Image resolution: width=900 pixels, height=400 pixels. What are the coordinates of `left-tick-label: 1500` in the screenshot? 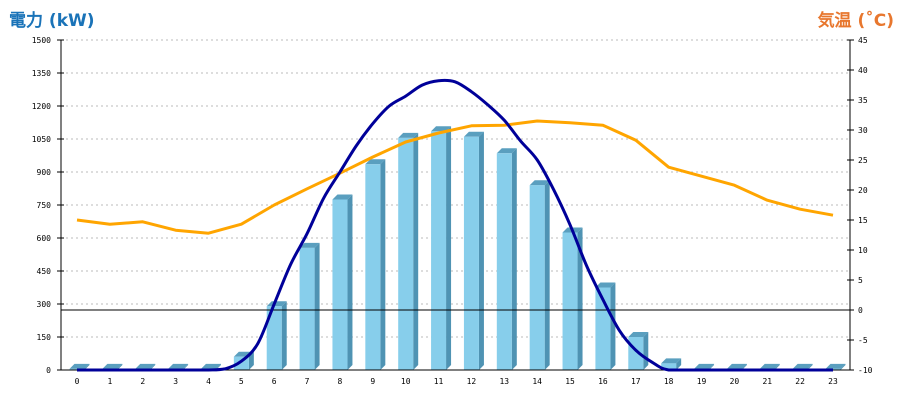 It's located at (41, 40).